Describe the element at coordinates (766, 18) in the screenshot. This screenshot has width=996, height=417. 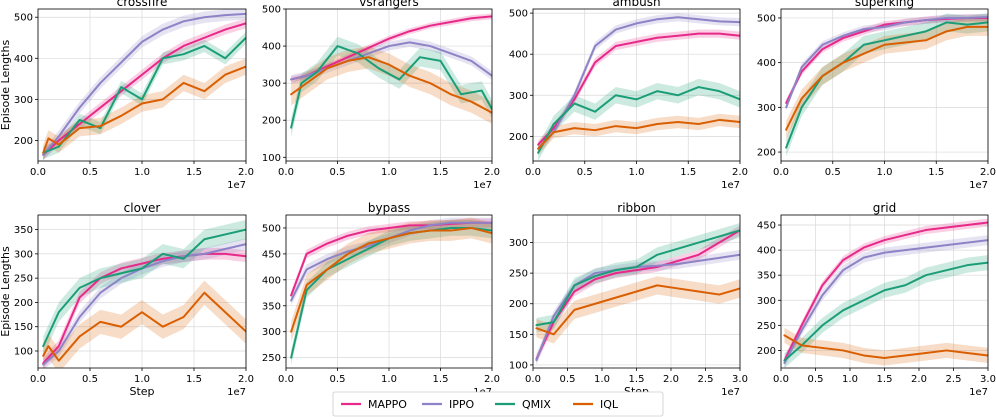
I see `panel-superking-ytick-label-3: 500` at that location.